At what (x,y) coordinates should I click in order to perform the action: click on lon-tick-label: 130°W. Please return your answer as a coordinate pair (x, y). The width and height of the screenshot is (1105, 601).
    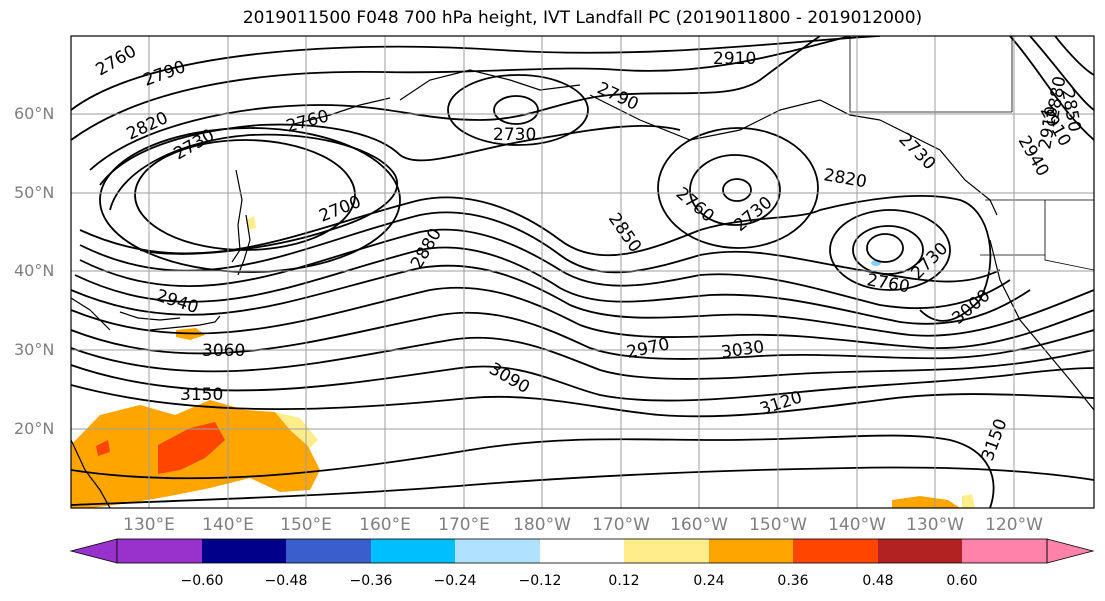
    Looking at the image, I should click on (935, 525).